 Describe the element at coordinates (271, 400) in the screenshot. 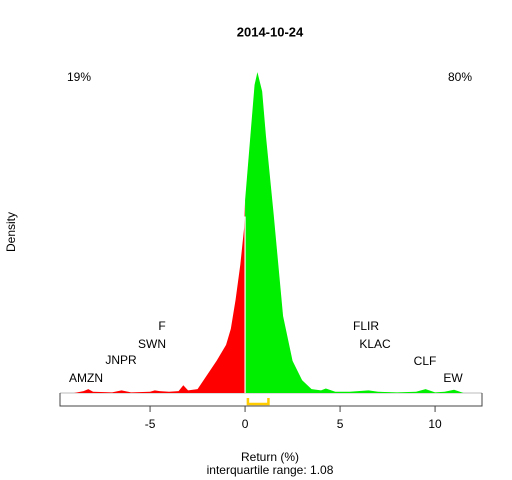

I see `axis-frame` at that location.